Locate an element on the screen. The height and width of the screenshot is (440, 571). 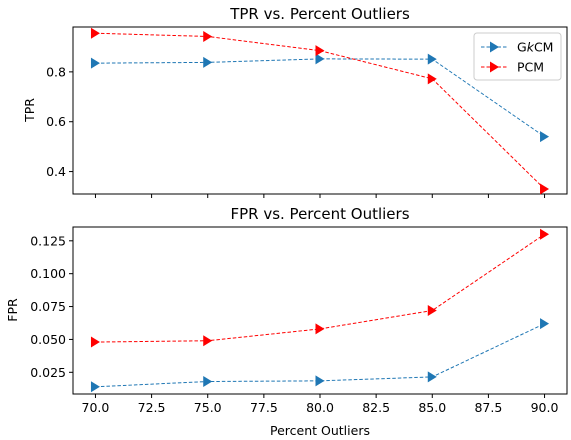
x-tick-label: 77.5 is located at coordinates (264, 407).